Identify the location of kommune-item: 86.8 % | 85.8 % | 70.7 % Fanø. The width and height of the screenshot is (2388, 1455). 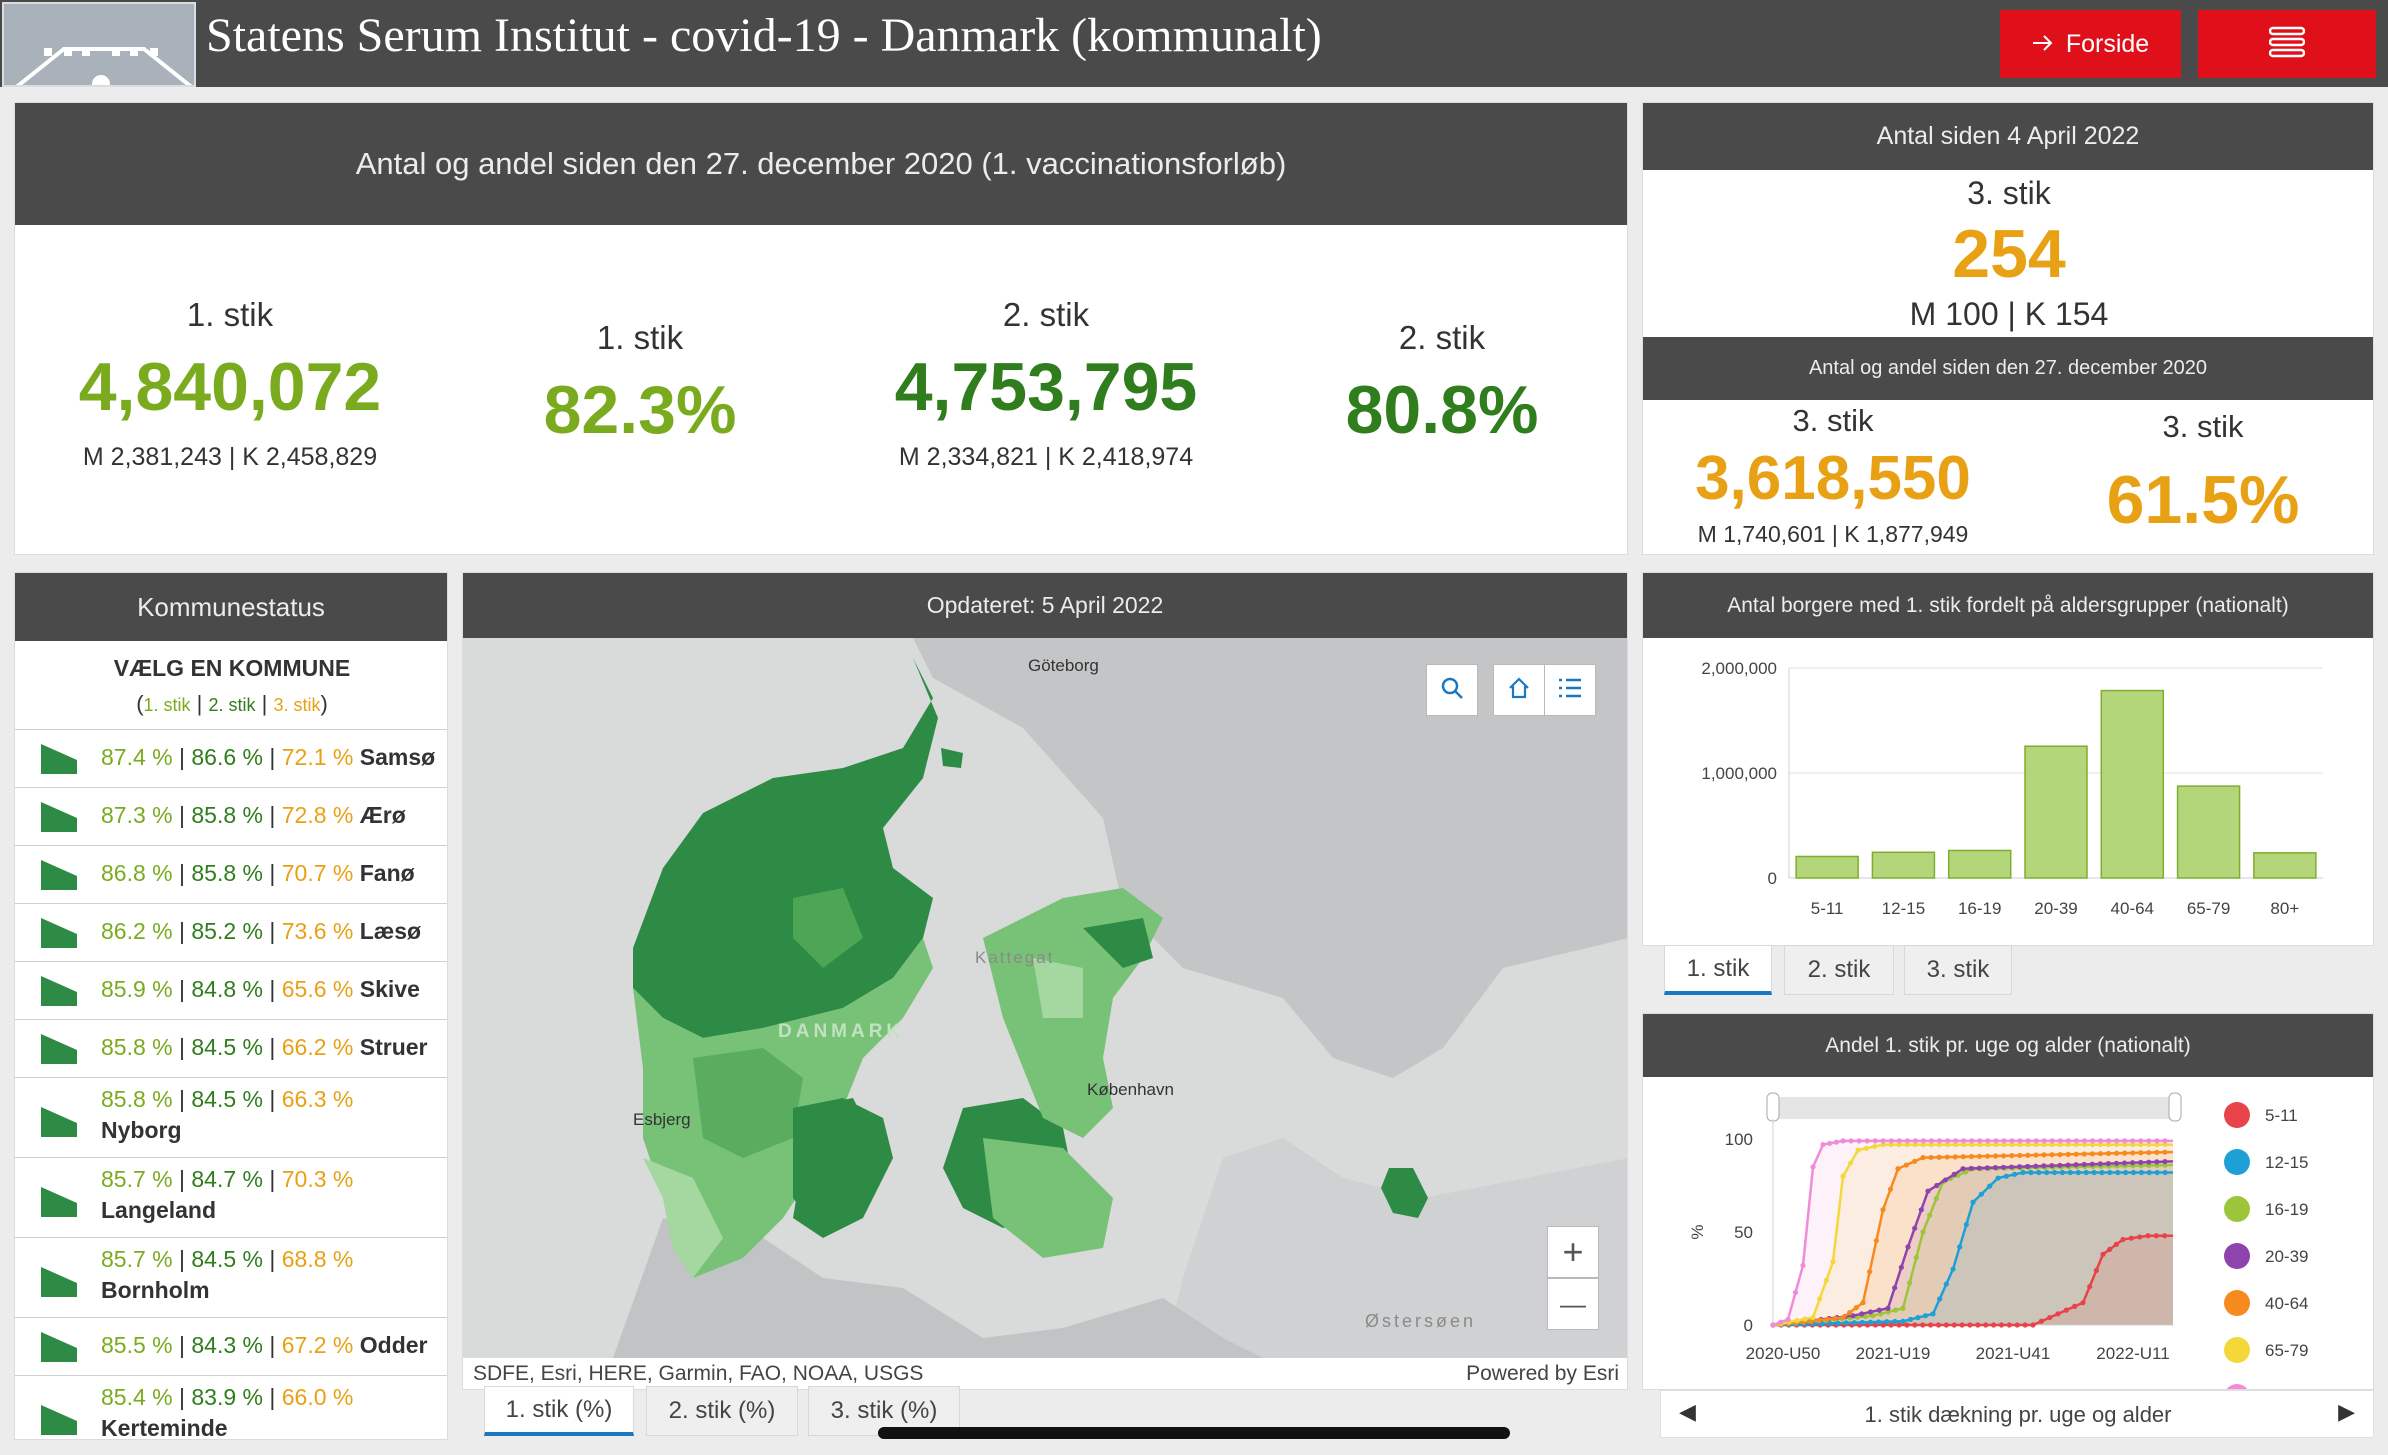
(231, 874).